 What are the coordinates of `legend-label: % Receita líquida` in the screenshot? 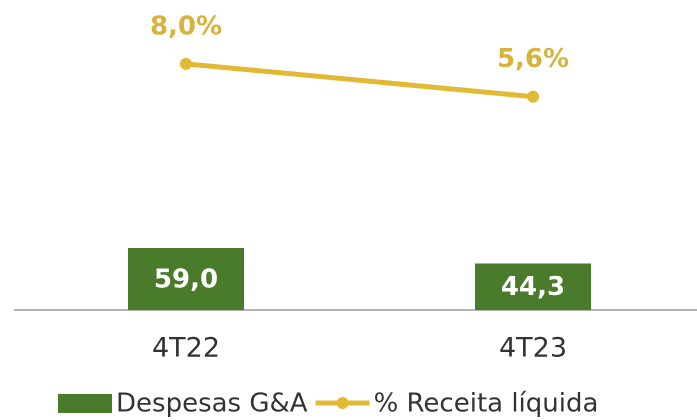 It's located at (486, 404).